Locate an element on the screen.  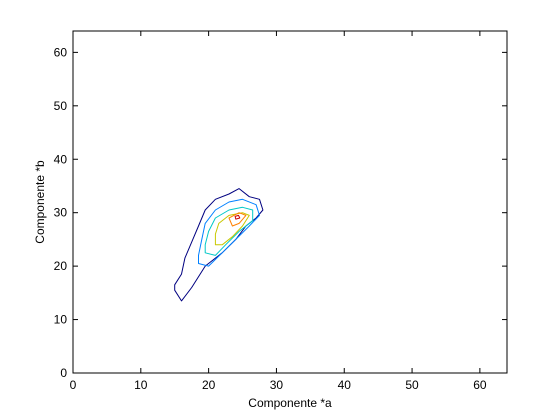
y-tick-label: 60 is located at coordinates (61, 52).